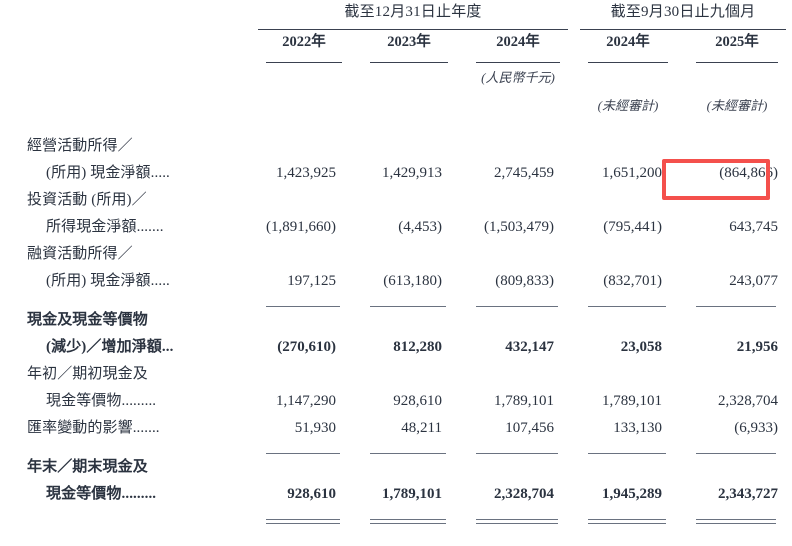  I want to click on grand-total-rule-row, so click(396, 516).